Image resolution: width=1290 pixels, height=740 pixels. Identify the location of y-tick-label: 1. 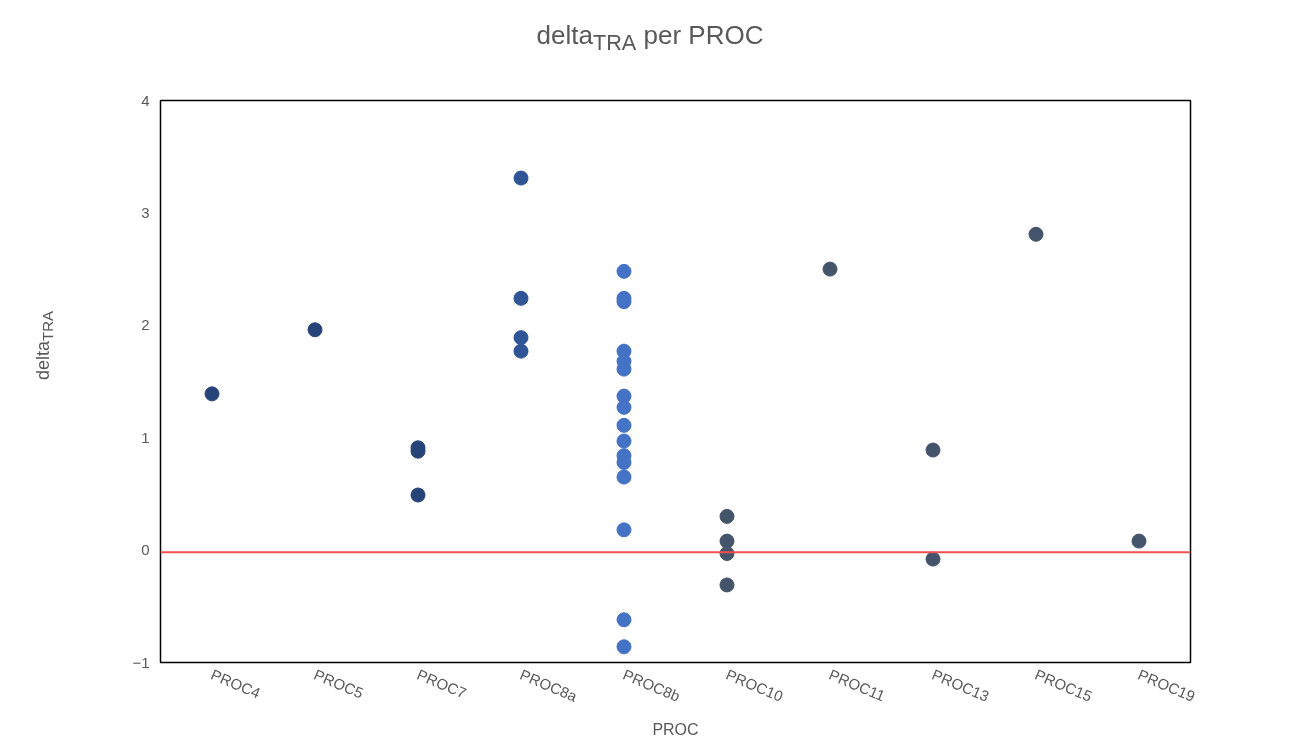
(145, 437).